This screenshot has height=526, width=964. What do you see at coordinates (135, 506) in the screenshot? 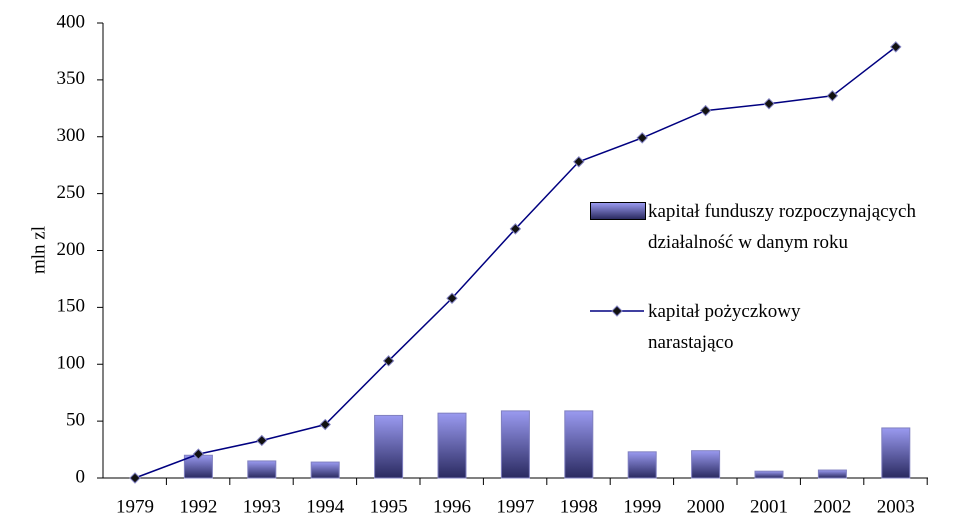
I see `x-tick-label: 1979` at bounding box center [135, 506].